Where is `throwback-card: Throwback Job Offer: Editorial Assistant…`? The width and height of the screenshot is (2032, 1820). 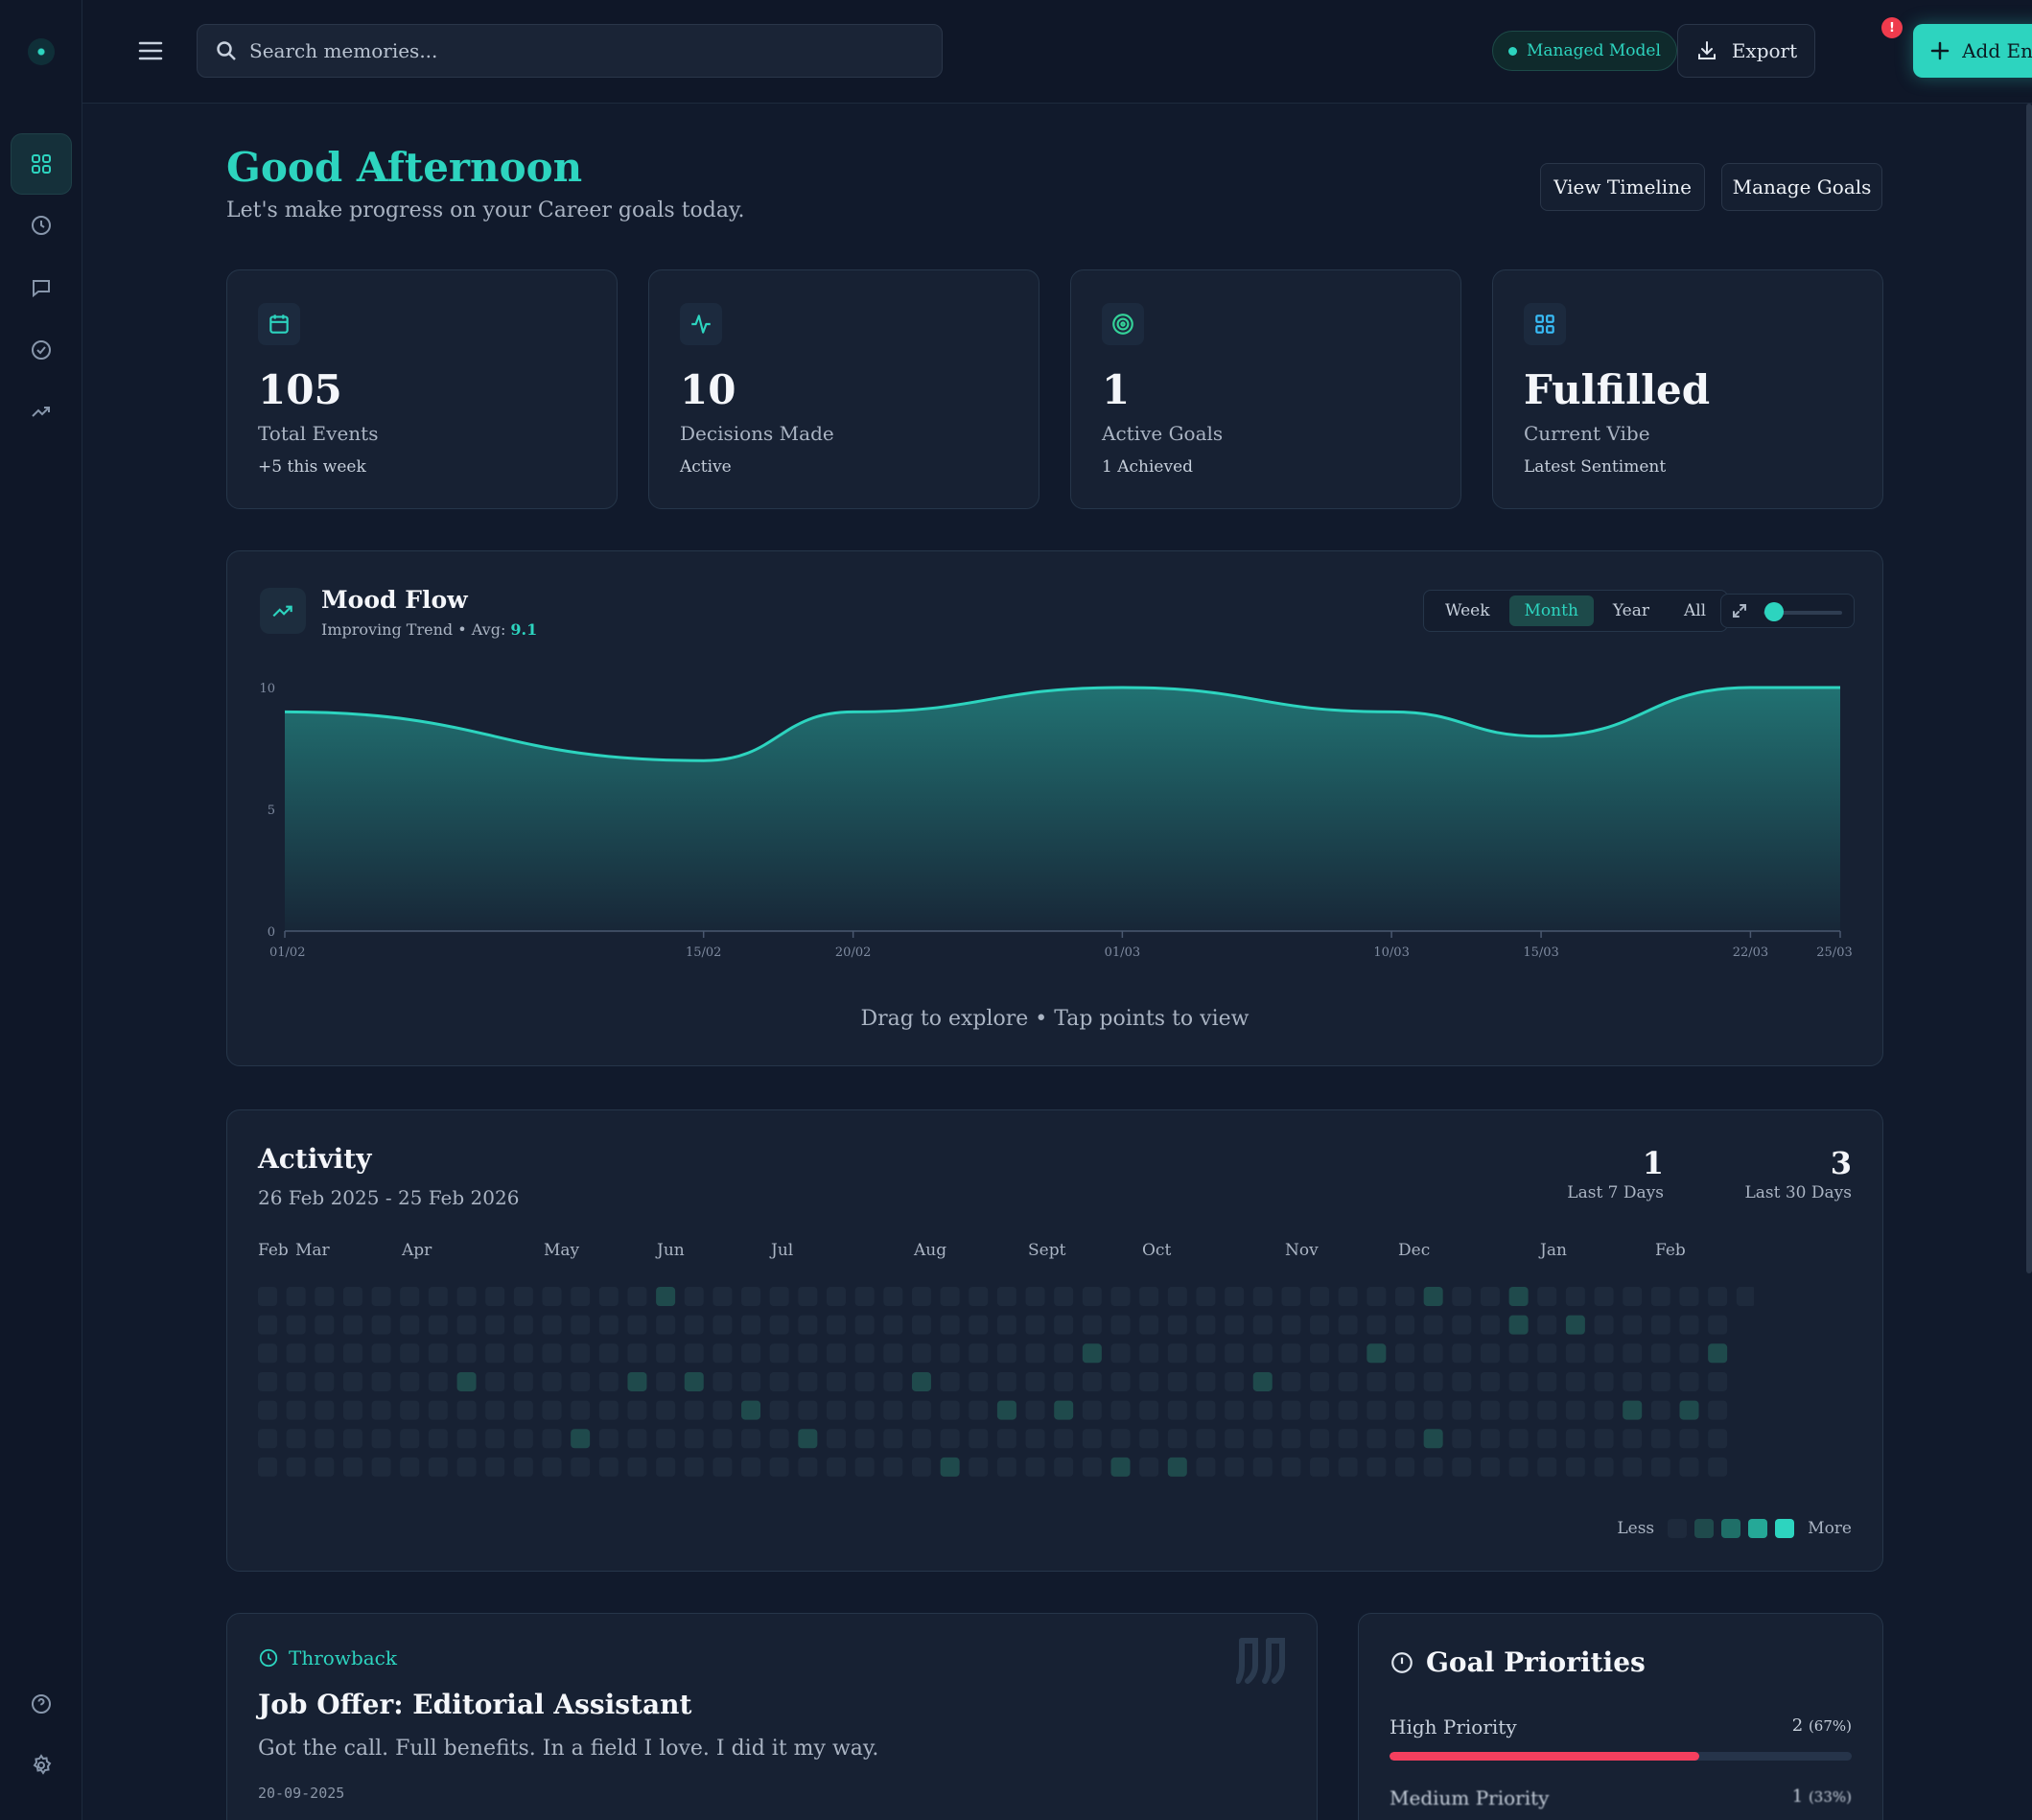
throwback-card: Throwback Job Offer: Editorial Assistant… is located at coordinates (772, 1716).